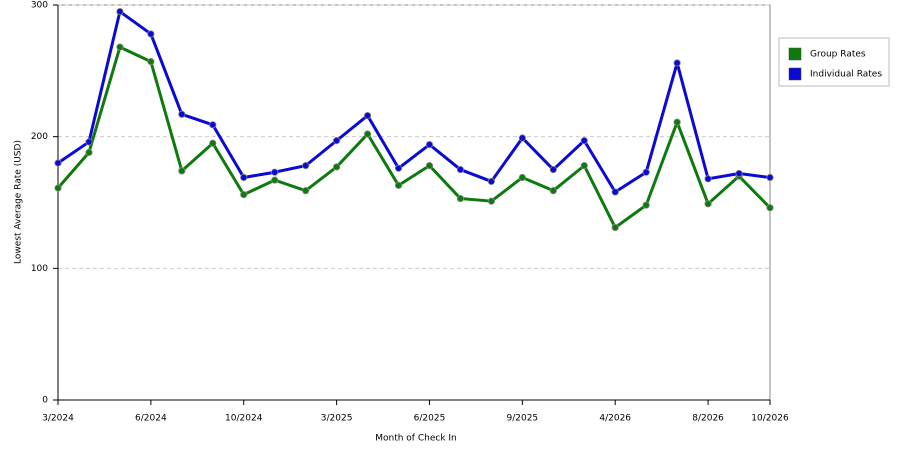 This screenshot has width=900, height=450. Describe the element at coordinates (244, 419) in the screenshot. I see `x-tick-label: 10/2024` at that location.